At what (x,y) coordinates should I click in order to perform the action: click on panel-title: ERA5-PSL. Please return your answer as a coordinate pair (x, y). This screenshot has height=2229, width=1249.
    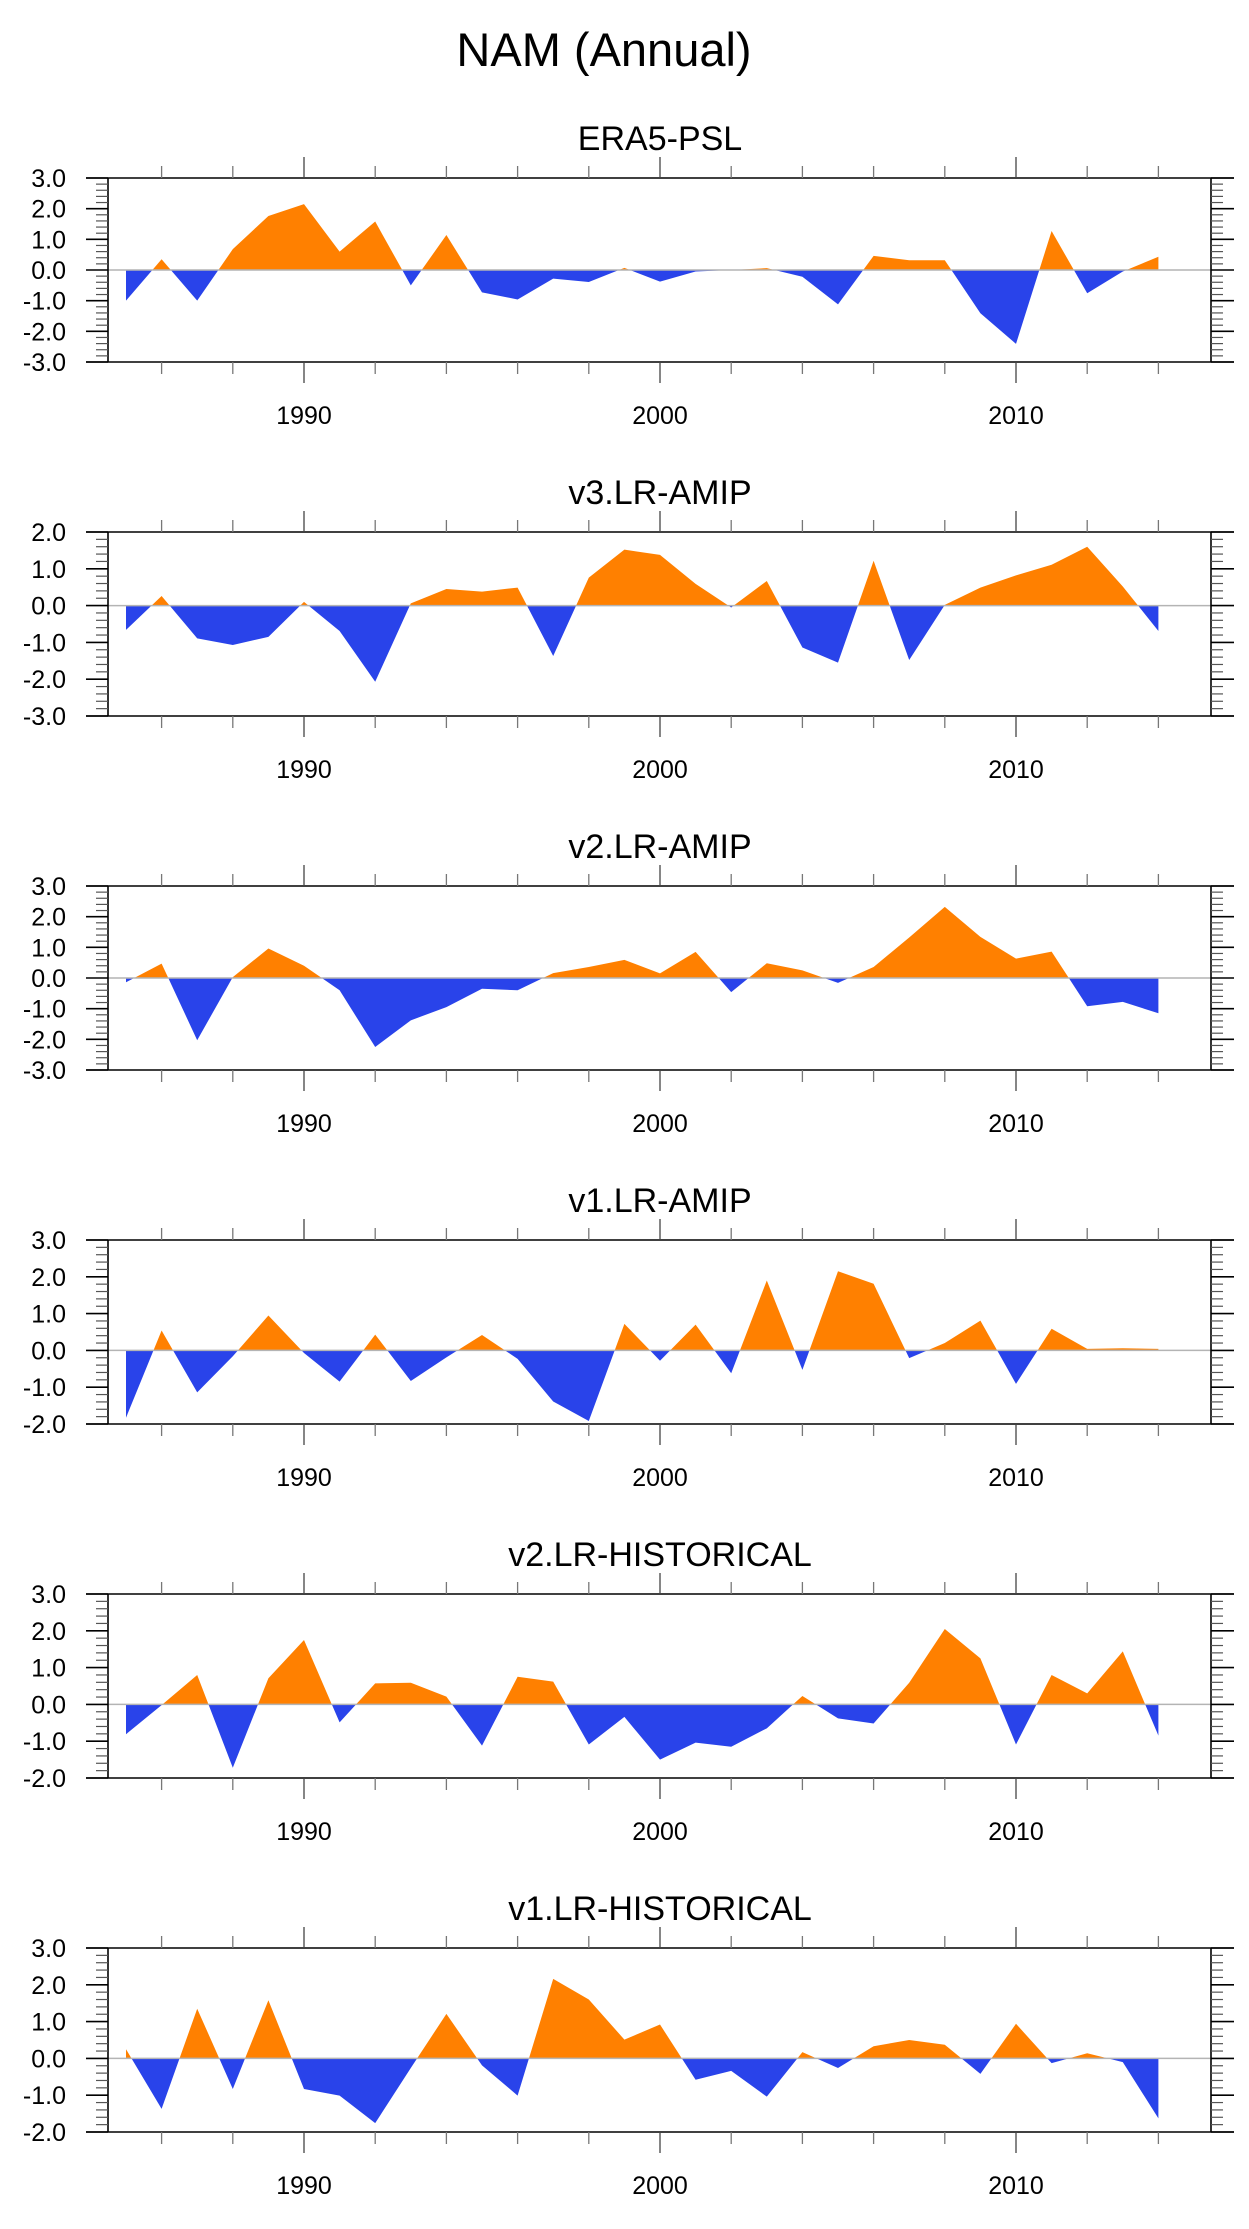
    Looking at the image, I should click on (660, 139).